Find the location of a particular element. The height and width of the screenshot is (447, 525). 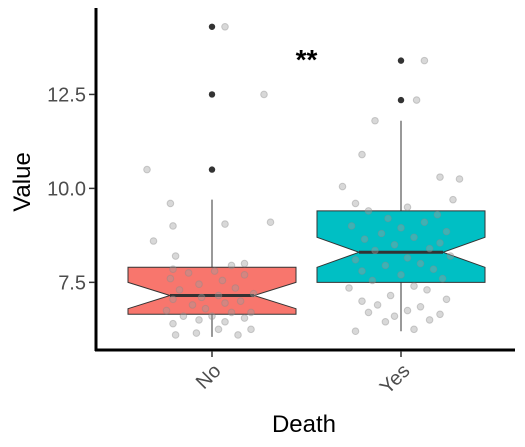

y-tick-label-2: 12.5 is located at coordinates (66, 95).